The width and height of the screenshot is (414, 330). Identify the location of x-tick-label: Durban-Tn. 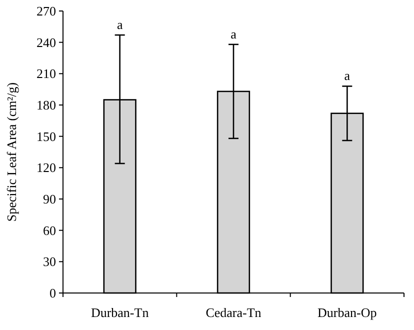
(120, 312).